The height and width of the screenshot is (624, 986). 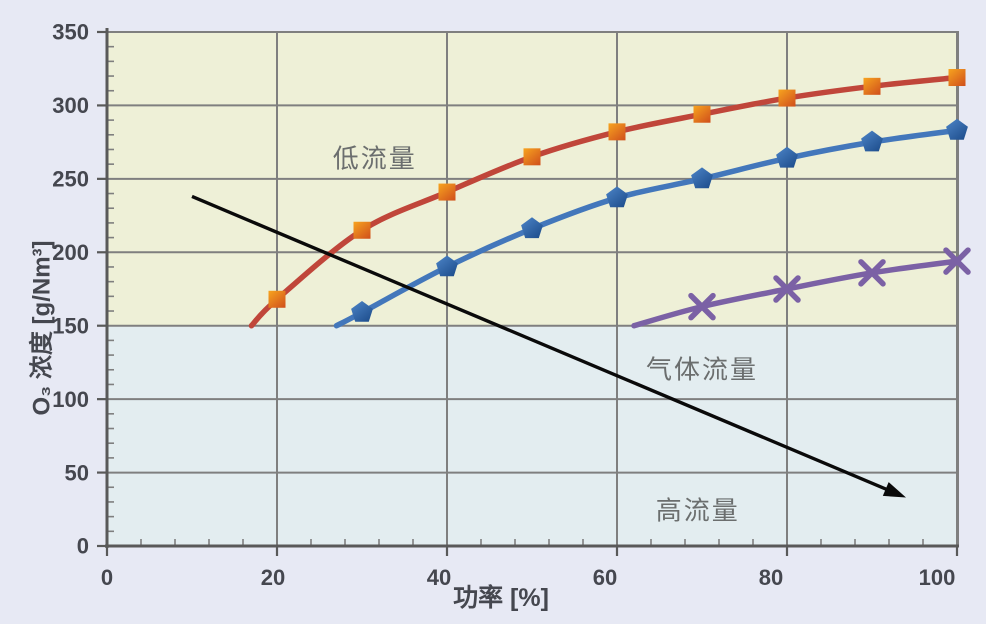 I want to click on y-tick-label: 250, so click(x=70, y=179).